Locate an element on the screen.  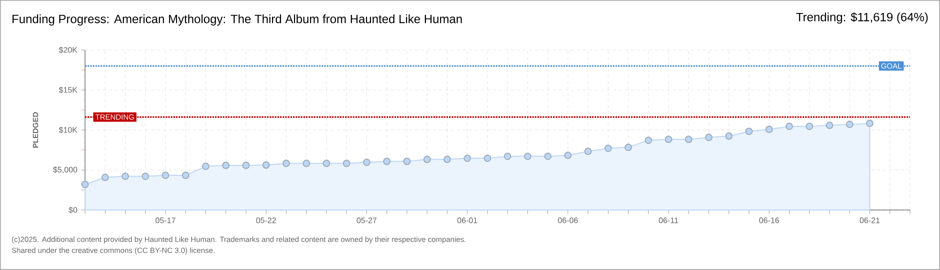
x-tick-label: 06-11 is located at coordinates (668, 221).